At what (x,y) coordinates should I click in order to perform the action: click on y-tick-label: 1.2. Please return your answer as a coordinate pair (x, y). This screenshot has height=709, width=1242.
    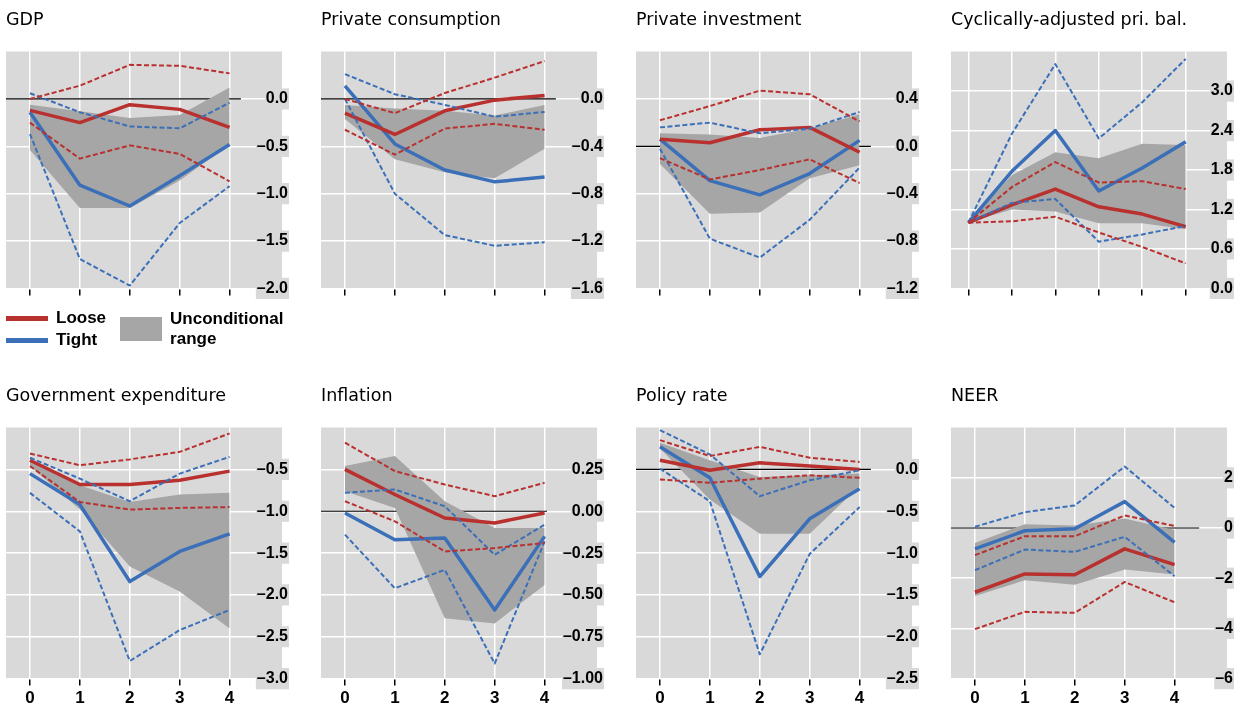
    Looking at the image, I should click on (1222, 208).